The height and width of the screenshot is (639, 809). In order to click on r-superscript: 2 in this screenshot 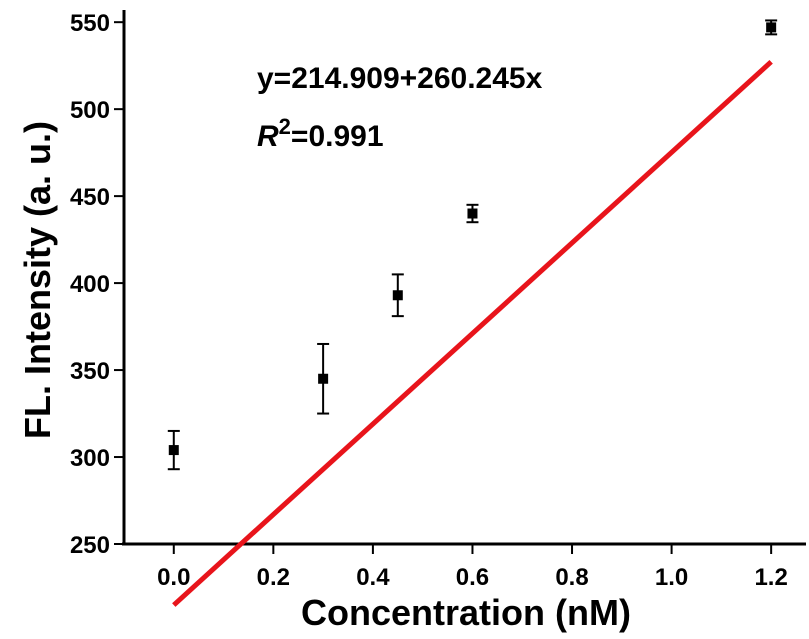, I will do `click(285, 126)`.